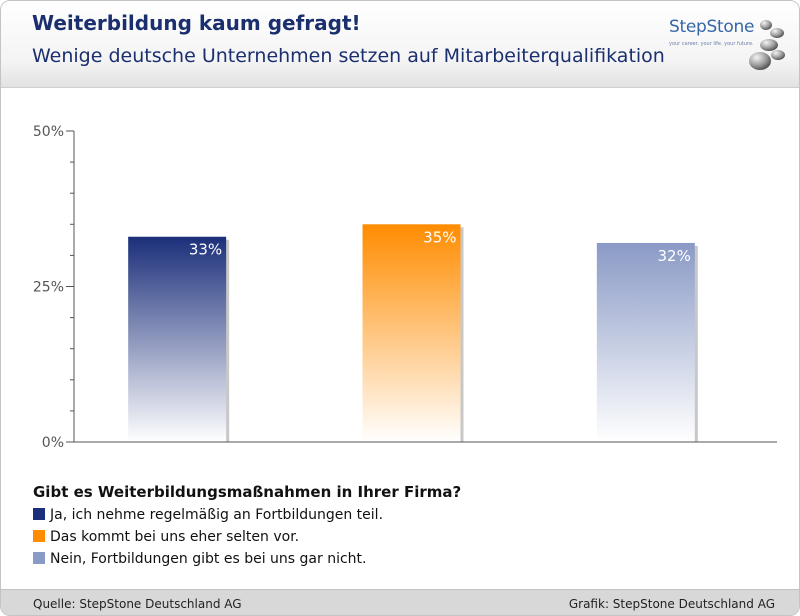 This screenshot has height=616, width=800. I want to click on stones-icon, so click(767, 45).